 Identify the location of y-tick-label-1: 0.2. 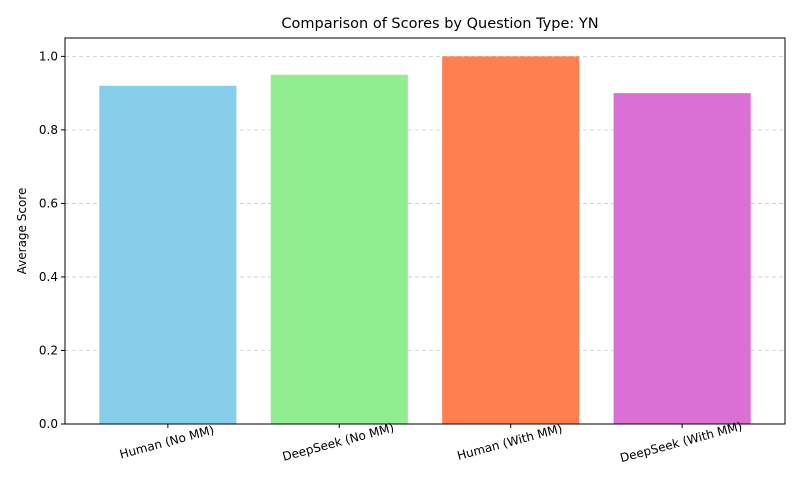
(48, 350).